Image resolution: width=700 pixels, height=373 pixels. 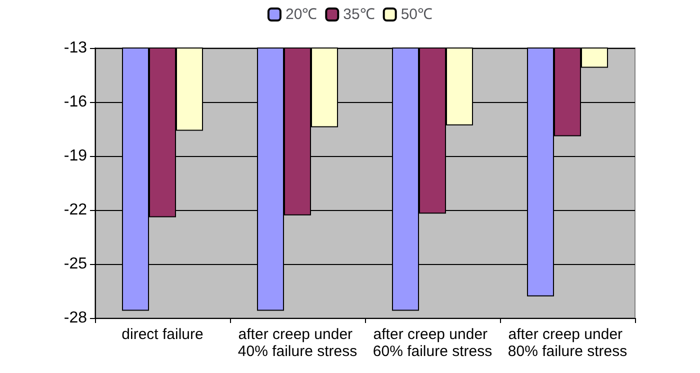 I want to click on y-tick-label: -16, so click(x=76, y=102).